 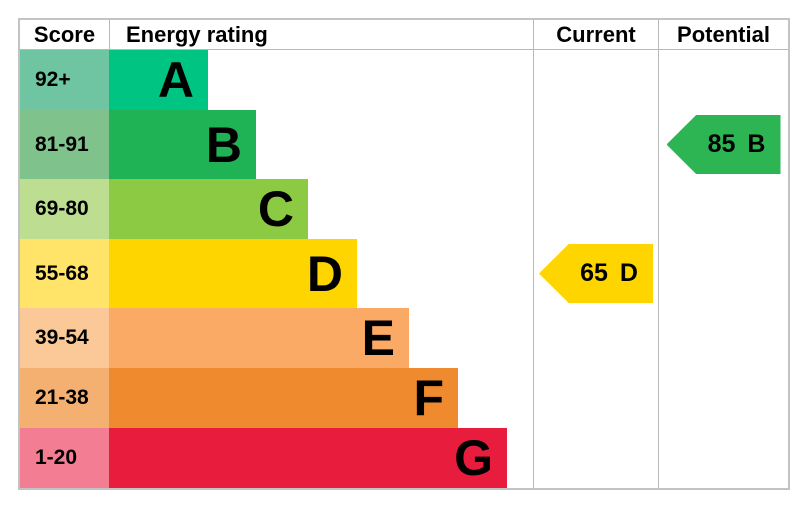 I want to click on current-rating-arrow: 65 D, so click(x=596, y=273).